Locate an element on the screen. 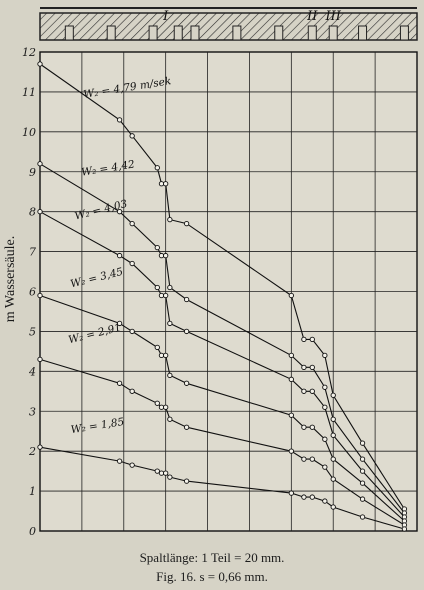  y-tick-label: 6 is located at coordinates (32, 292).